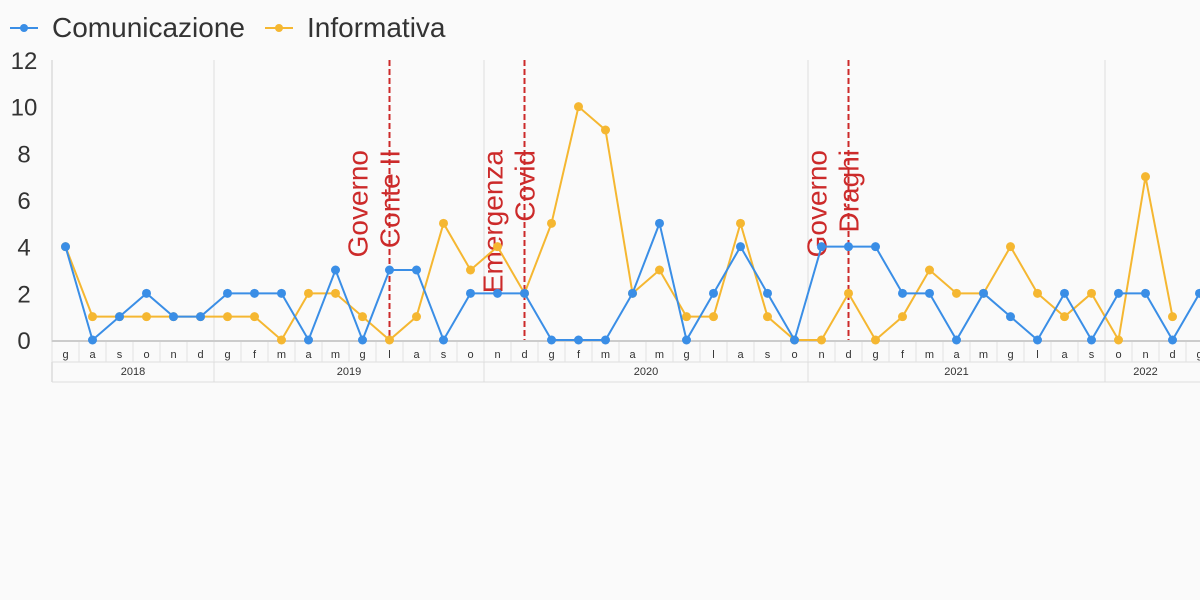 The image size is (1200, 600). What do you see at coordinates (493, 222) in the screenshot?
I see `annotation-label-1: Emergenza` at bounding box center [493, 222].